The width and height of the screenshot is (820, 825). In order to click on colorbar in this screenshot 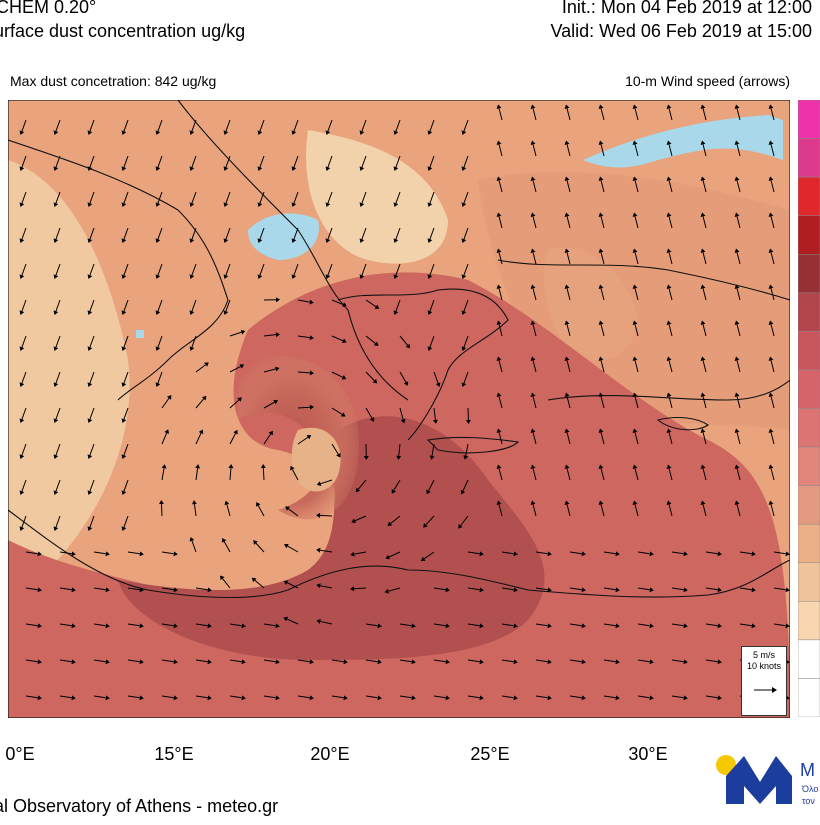, I will do `click(809, 408)`.